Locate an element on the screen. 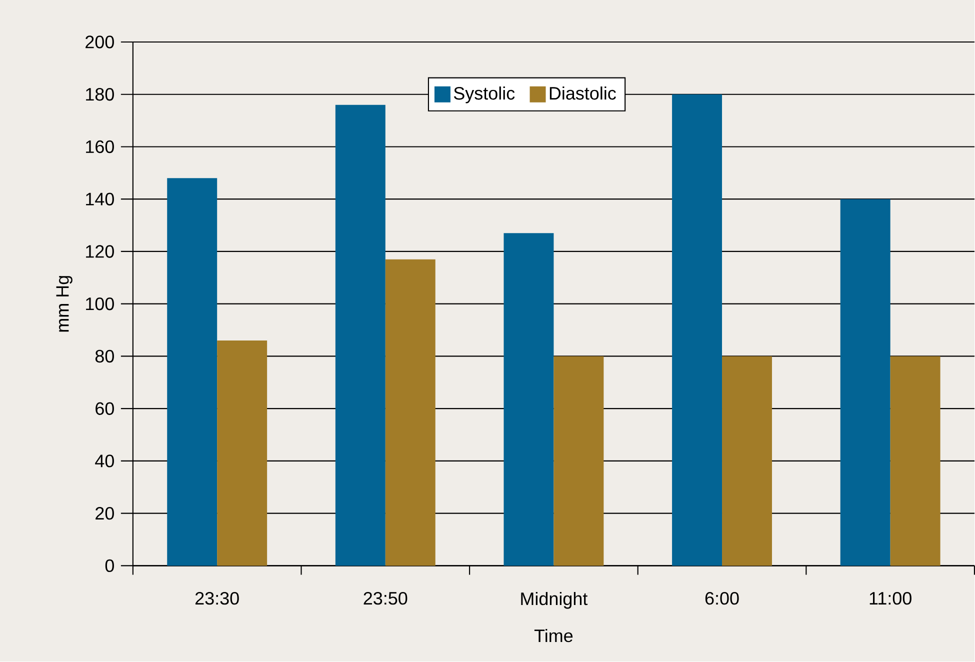  y-tick-label: 60 is located at coordinates (105, 409).